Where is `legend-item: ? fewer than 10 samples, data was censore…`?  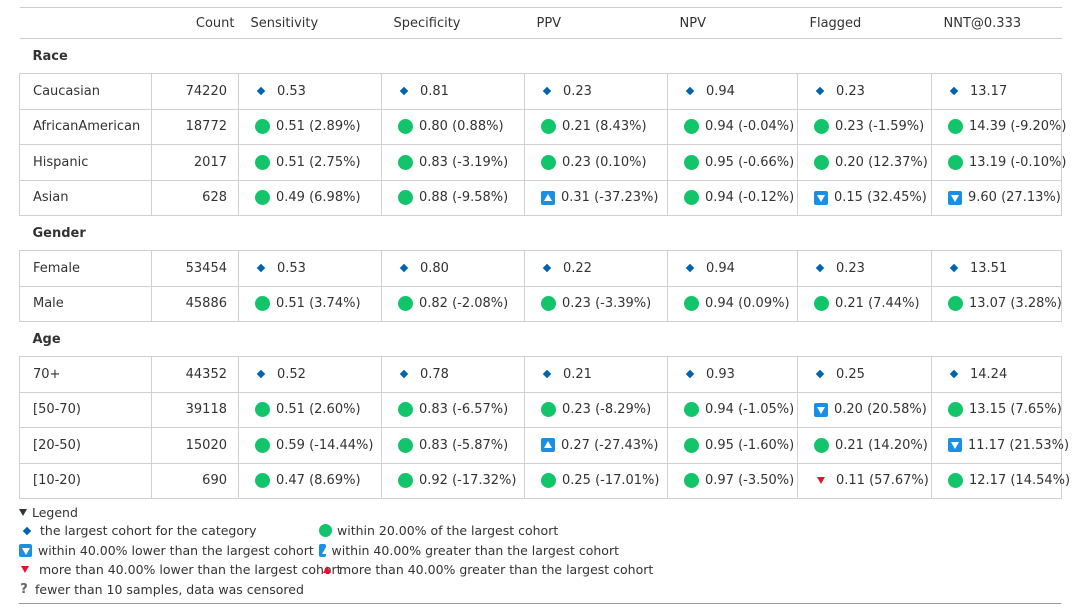 legend-item: ? fewer than 10 samples, data was censore… is located at coordinates (169, 590).